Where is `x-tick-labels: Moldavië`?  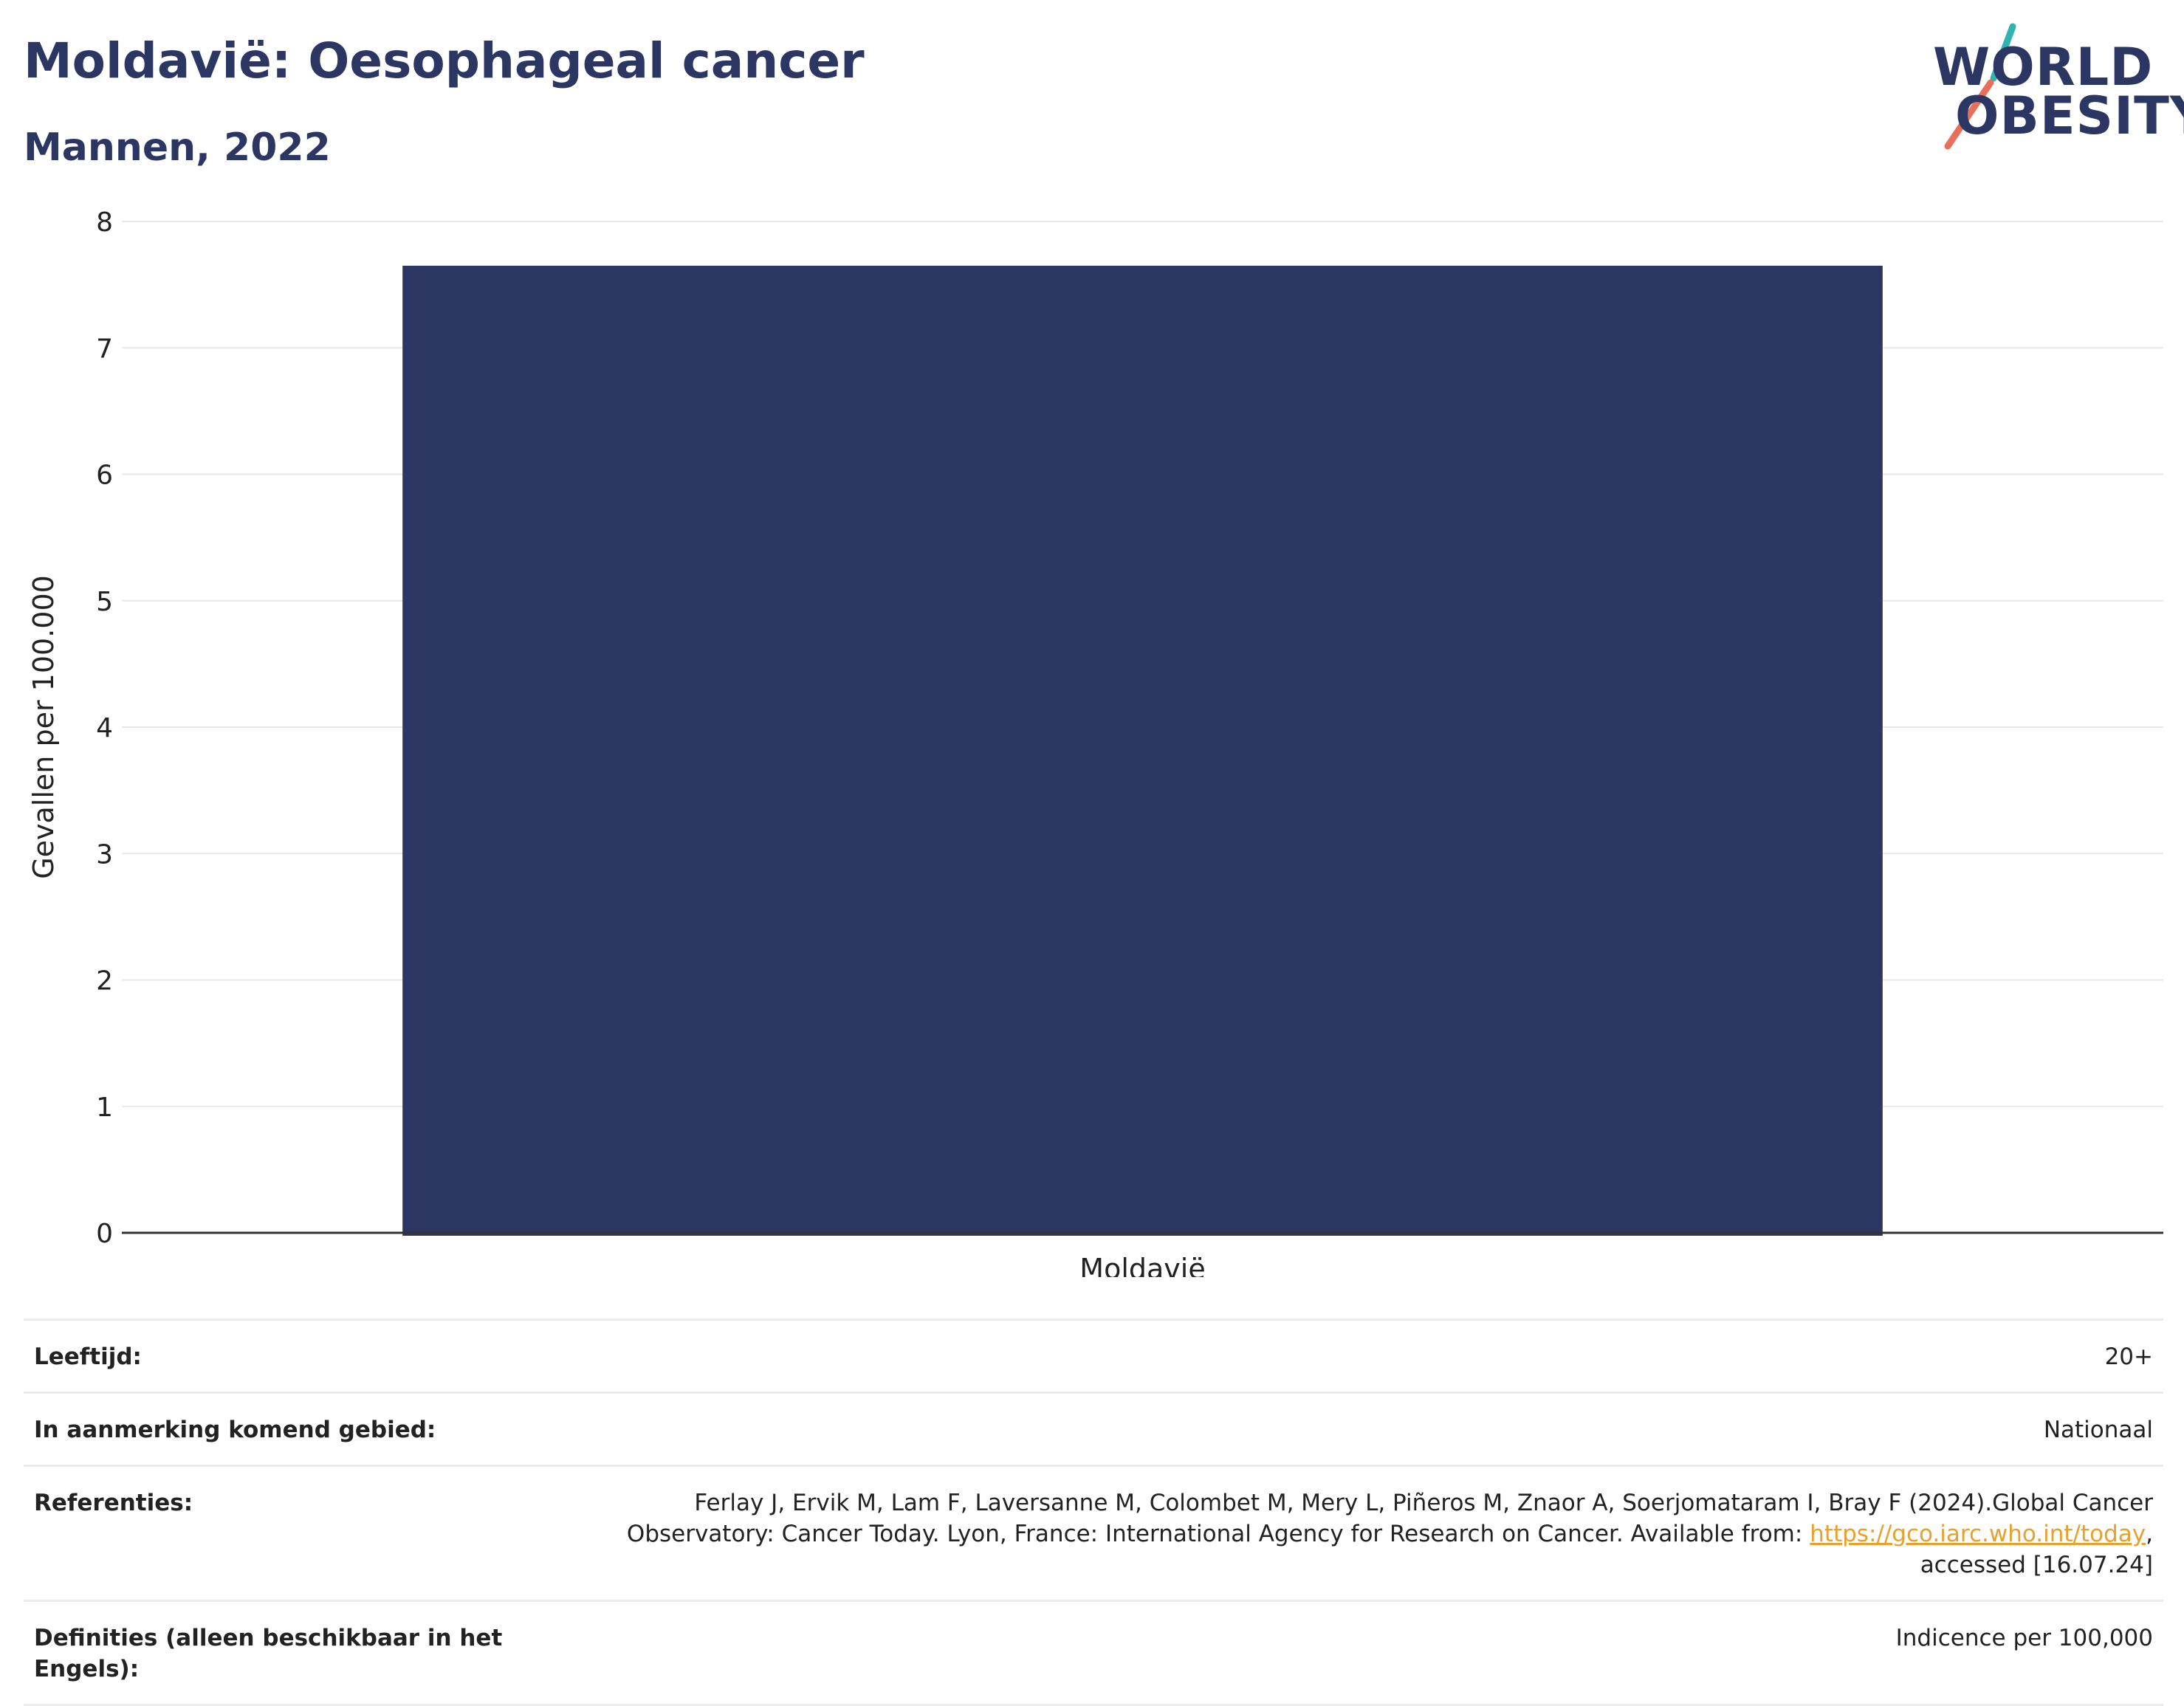 x-tick-labels: Moldavië is located at coordinates (1142, 1265).